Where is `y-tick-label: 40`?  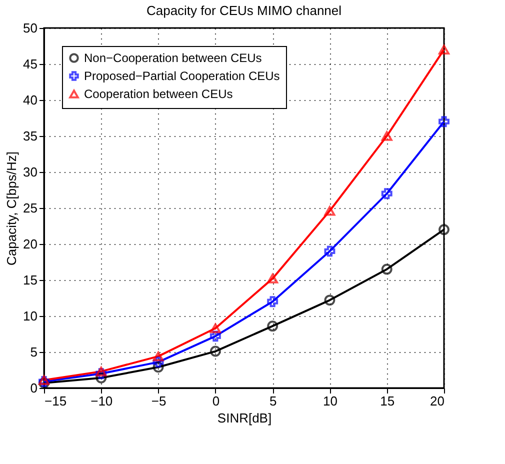 y-tick-label: 40 is located at coordinates (30, 100).